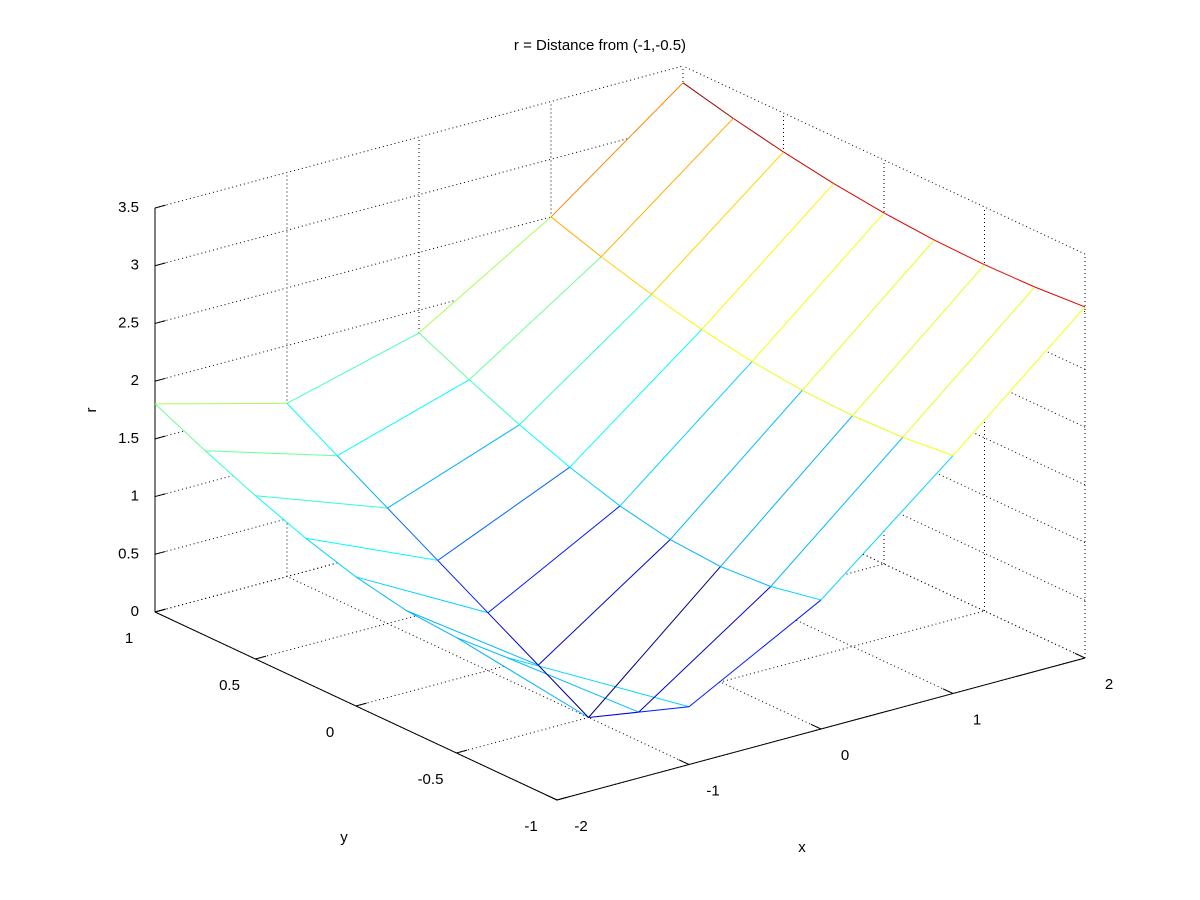  Describe the element at coordinates (135, 265) in the screenshot. I see `z-tick-label: 3` at that location.